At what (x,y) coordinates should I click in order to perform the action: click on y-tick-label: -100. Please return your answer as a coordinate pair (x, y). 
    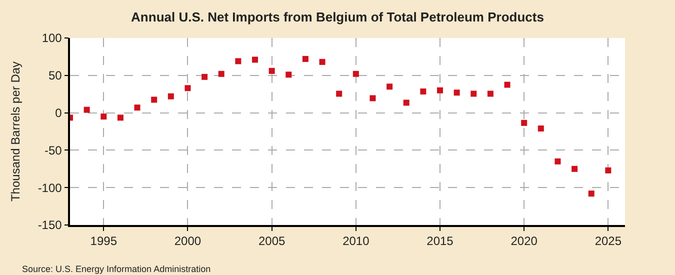
    Looking at the image, I should click on (50, 187).